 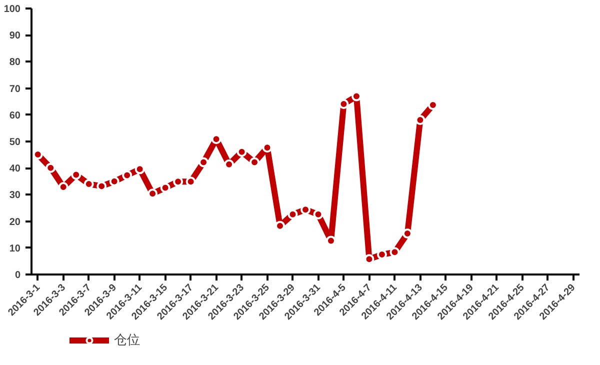 What do you see at coordinates (15, 89) in the screenshot?
I see `y-tick-label: 70` at bounding box center [15, 89].